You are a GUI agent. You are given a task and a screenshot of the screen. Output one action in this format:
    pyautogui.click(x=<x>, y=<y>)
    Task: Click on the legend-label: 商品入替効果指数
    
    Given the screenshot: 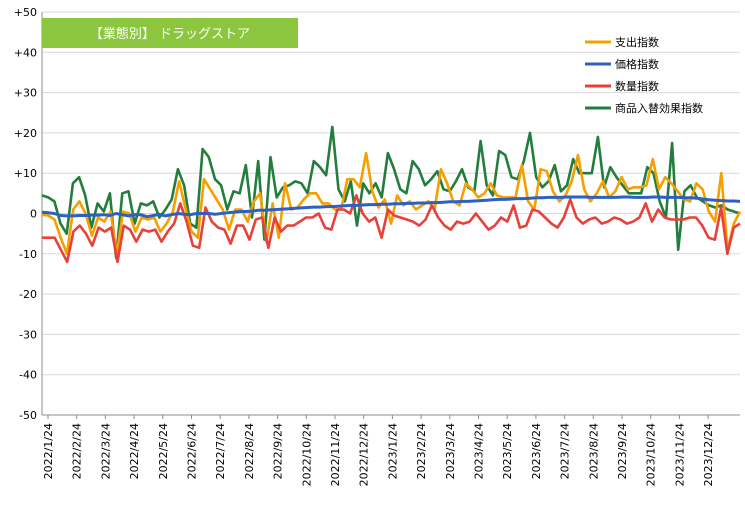 What is the action you would take?
    pyautogui.click(x=659, y=108)
    